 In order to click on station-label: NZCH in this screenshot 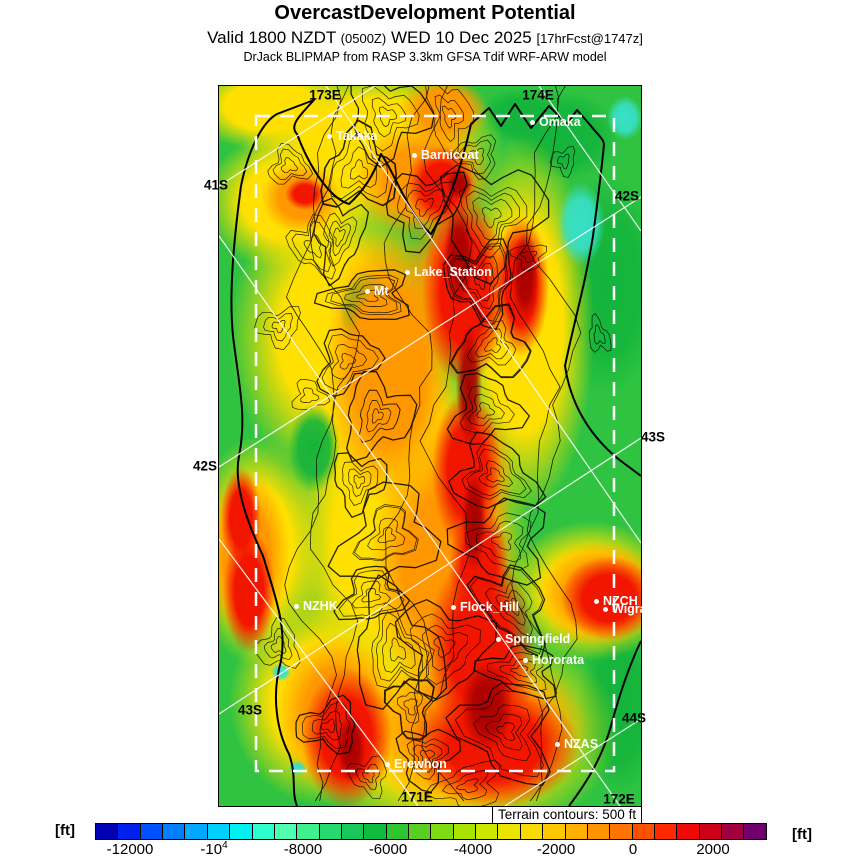, I will do `click(620, 601)`.